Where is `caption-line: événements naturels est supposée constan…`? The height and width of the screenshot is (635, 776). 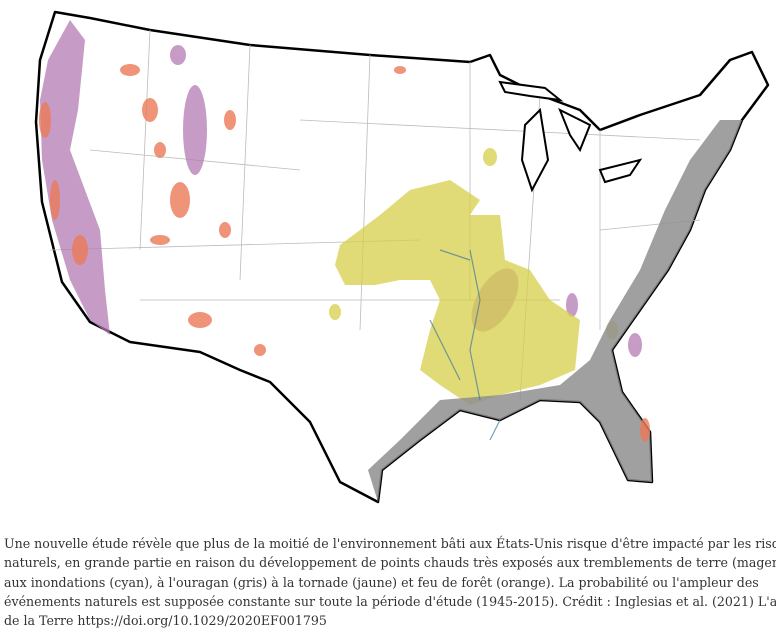
caption-line: événements naturels est supposée constan… is located at coordinates (390, 601).